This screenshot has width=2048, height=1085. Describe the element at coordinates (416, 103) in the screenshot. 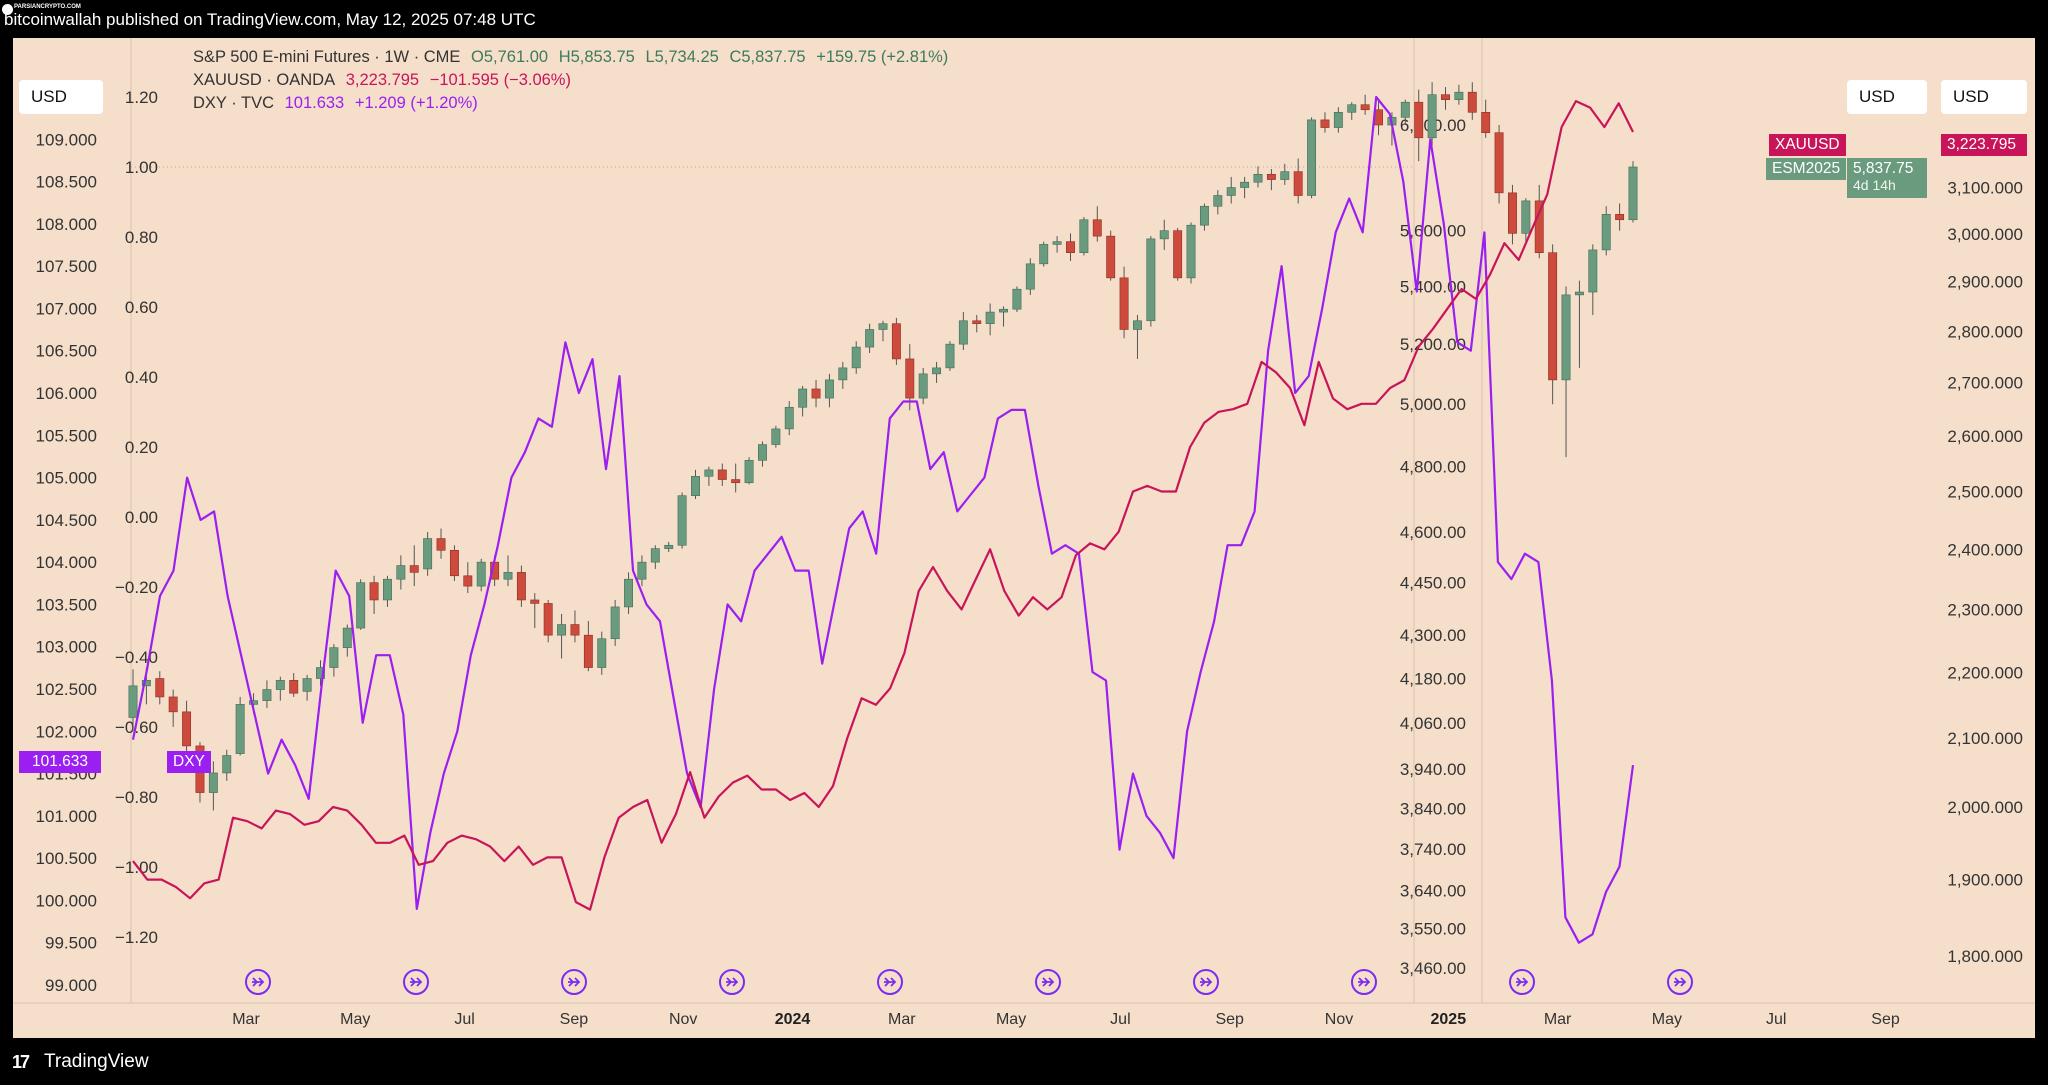

I see `legend-dxy-change: +1.209 (+1.20%)` at that location.